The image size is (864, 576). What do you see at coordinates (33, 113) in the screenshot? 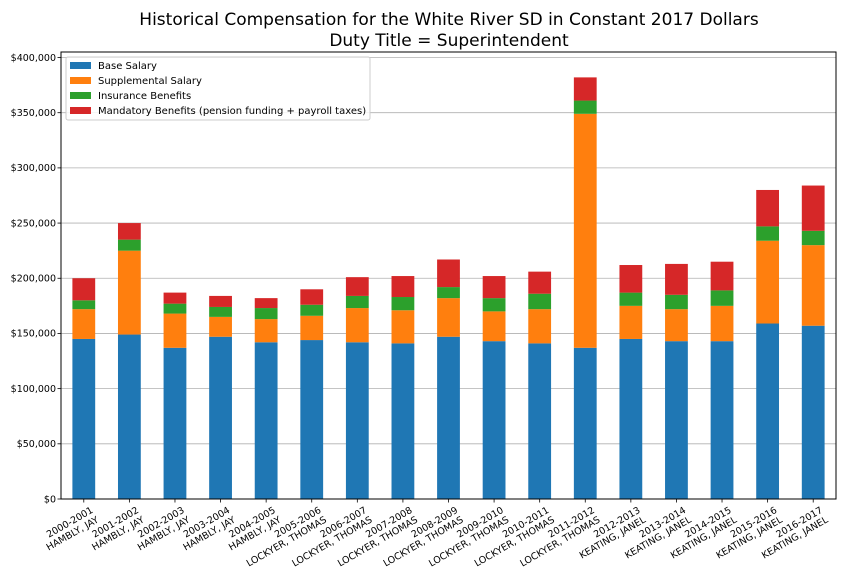
I see `y-tick-label: $350,000` at bounding box center [33, 113].